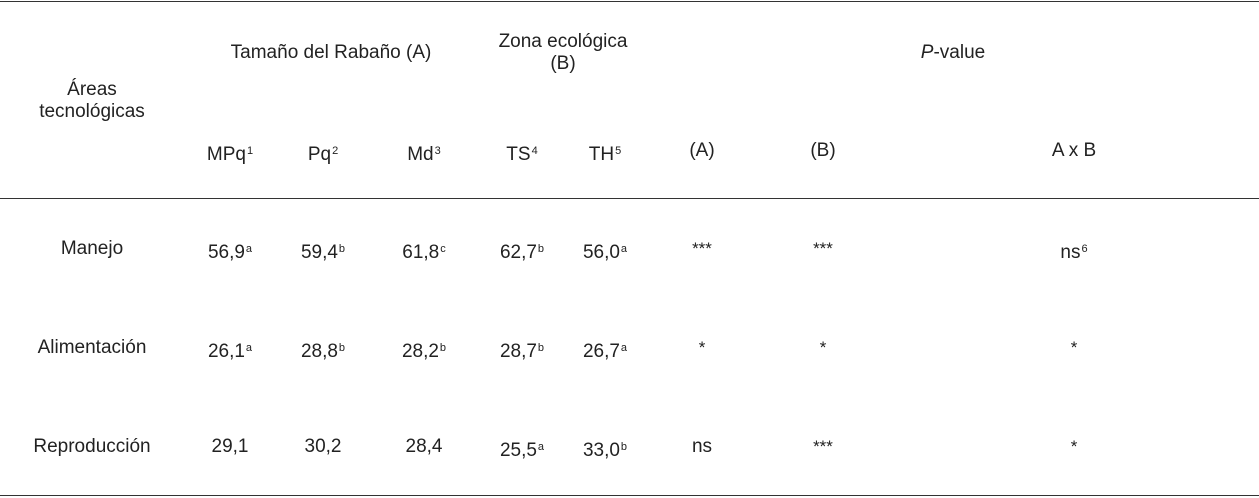 Image resolution: width=1259 pixels, height=498 pixels. What do you see at coordinates (319, 252) in the screenshot?
I see `table-cell-value: 59,4` at bounding box center [319, 252].